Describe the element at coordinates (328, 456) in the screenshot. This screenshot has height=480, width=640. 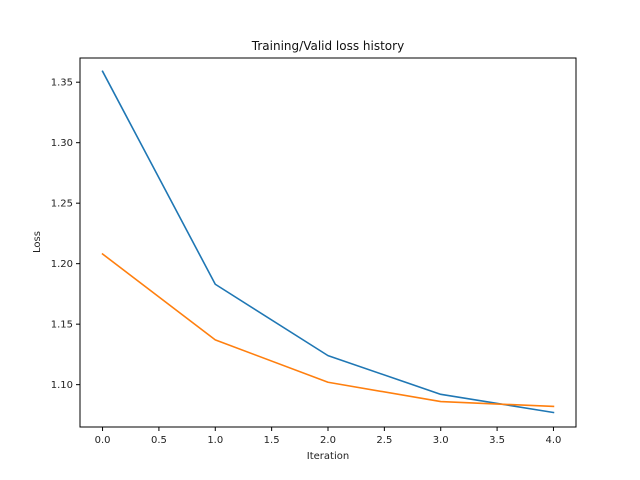
I see `x-axis-label: Iteration` at that location.